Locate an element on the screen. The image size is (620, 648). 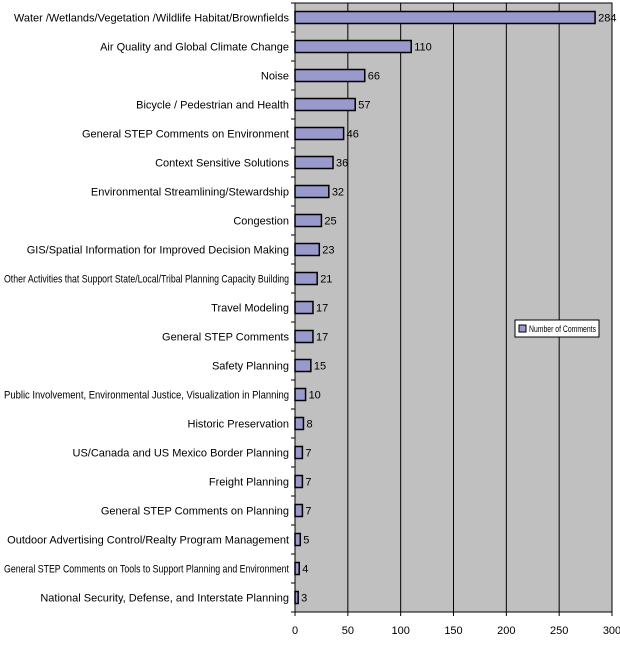
category-label: Historic Preservation is located at coordinates (238, 425).